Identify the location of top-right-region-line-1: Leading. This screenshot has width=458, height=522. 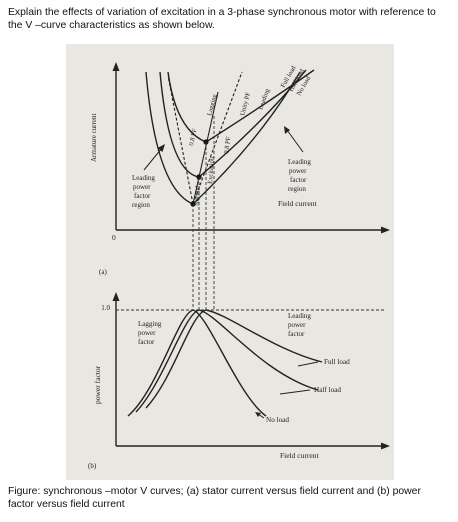
(299, 162).